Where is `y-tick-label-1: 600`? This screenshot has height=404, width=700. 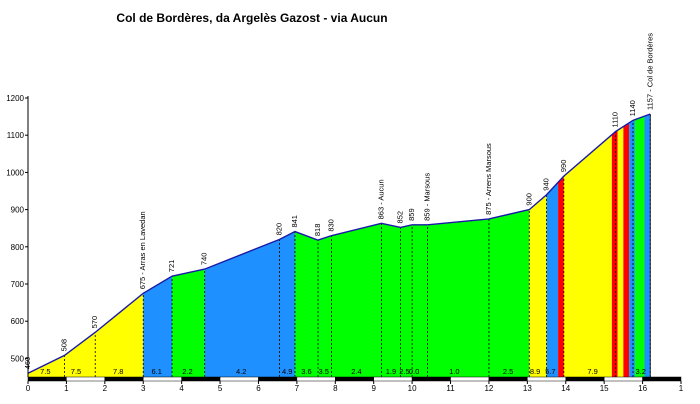 y-tick-label-1: 600 is located at coordinates (18, 321).